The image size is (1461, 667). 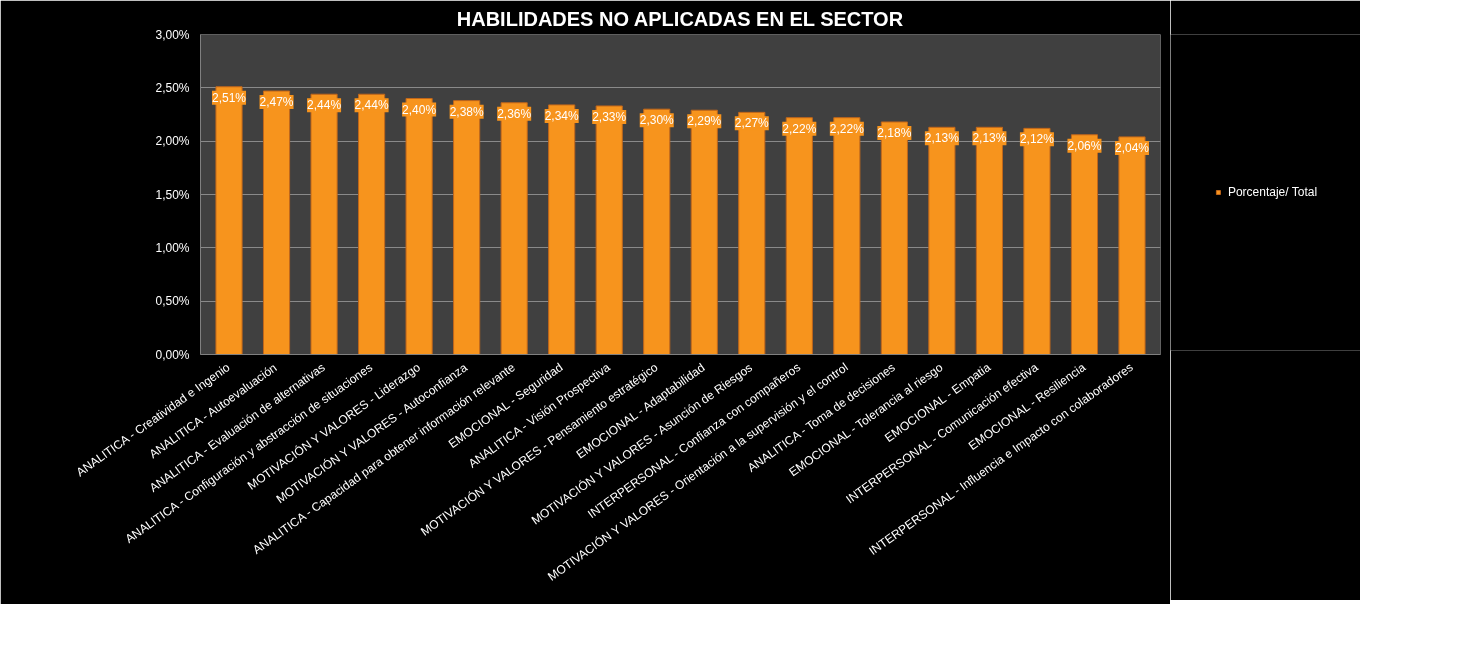 I want to click on y-tick-label: 1,00%, so click(x=172, y=247).